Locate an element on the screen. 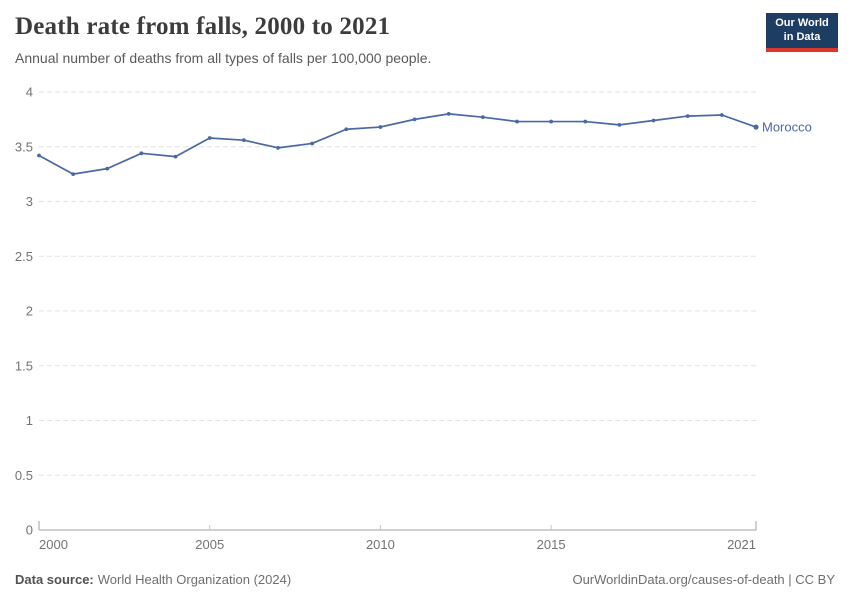  y-tick-label: 1 is located at coordinates (29, 420).